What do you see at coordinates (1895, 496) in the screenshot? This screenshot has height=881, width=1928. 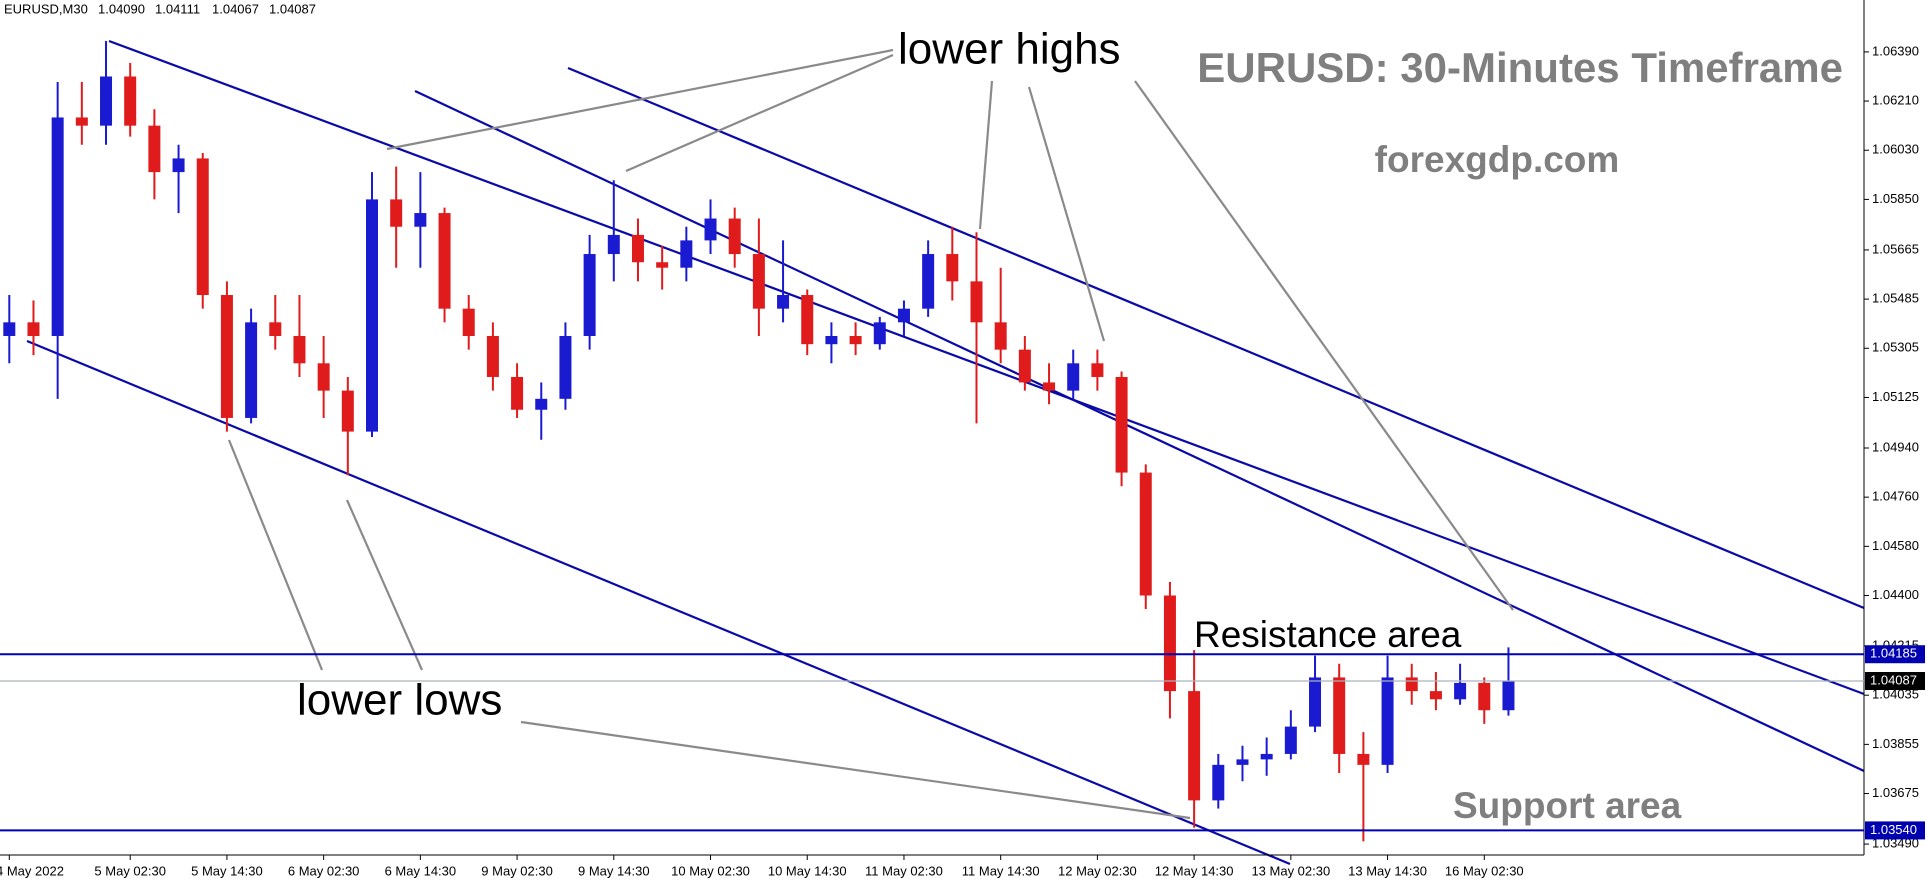 I see `y-tick-label: 1.04760` at bounding box center [1895, 496].